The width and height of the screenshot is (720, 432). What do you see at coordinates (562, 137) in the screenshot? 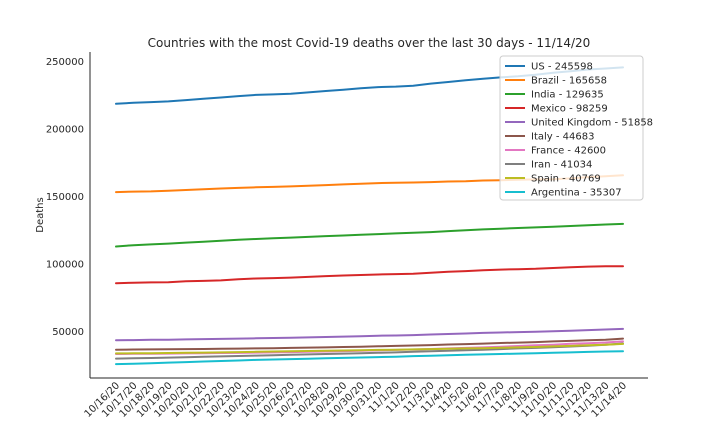
I see `legend-entry: Italy - 44683` at bounding box center [562, 137].